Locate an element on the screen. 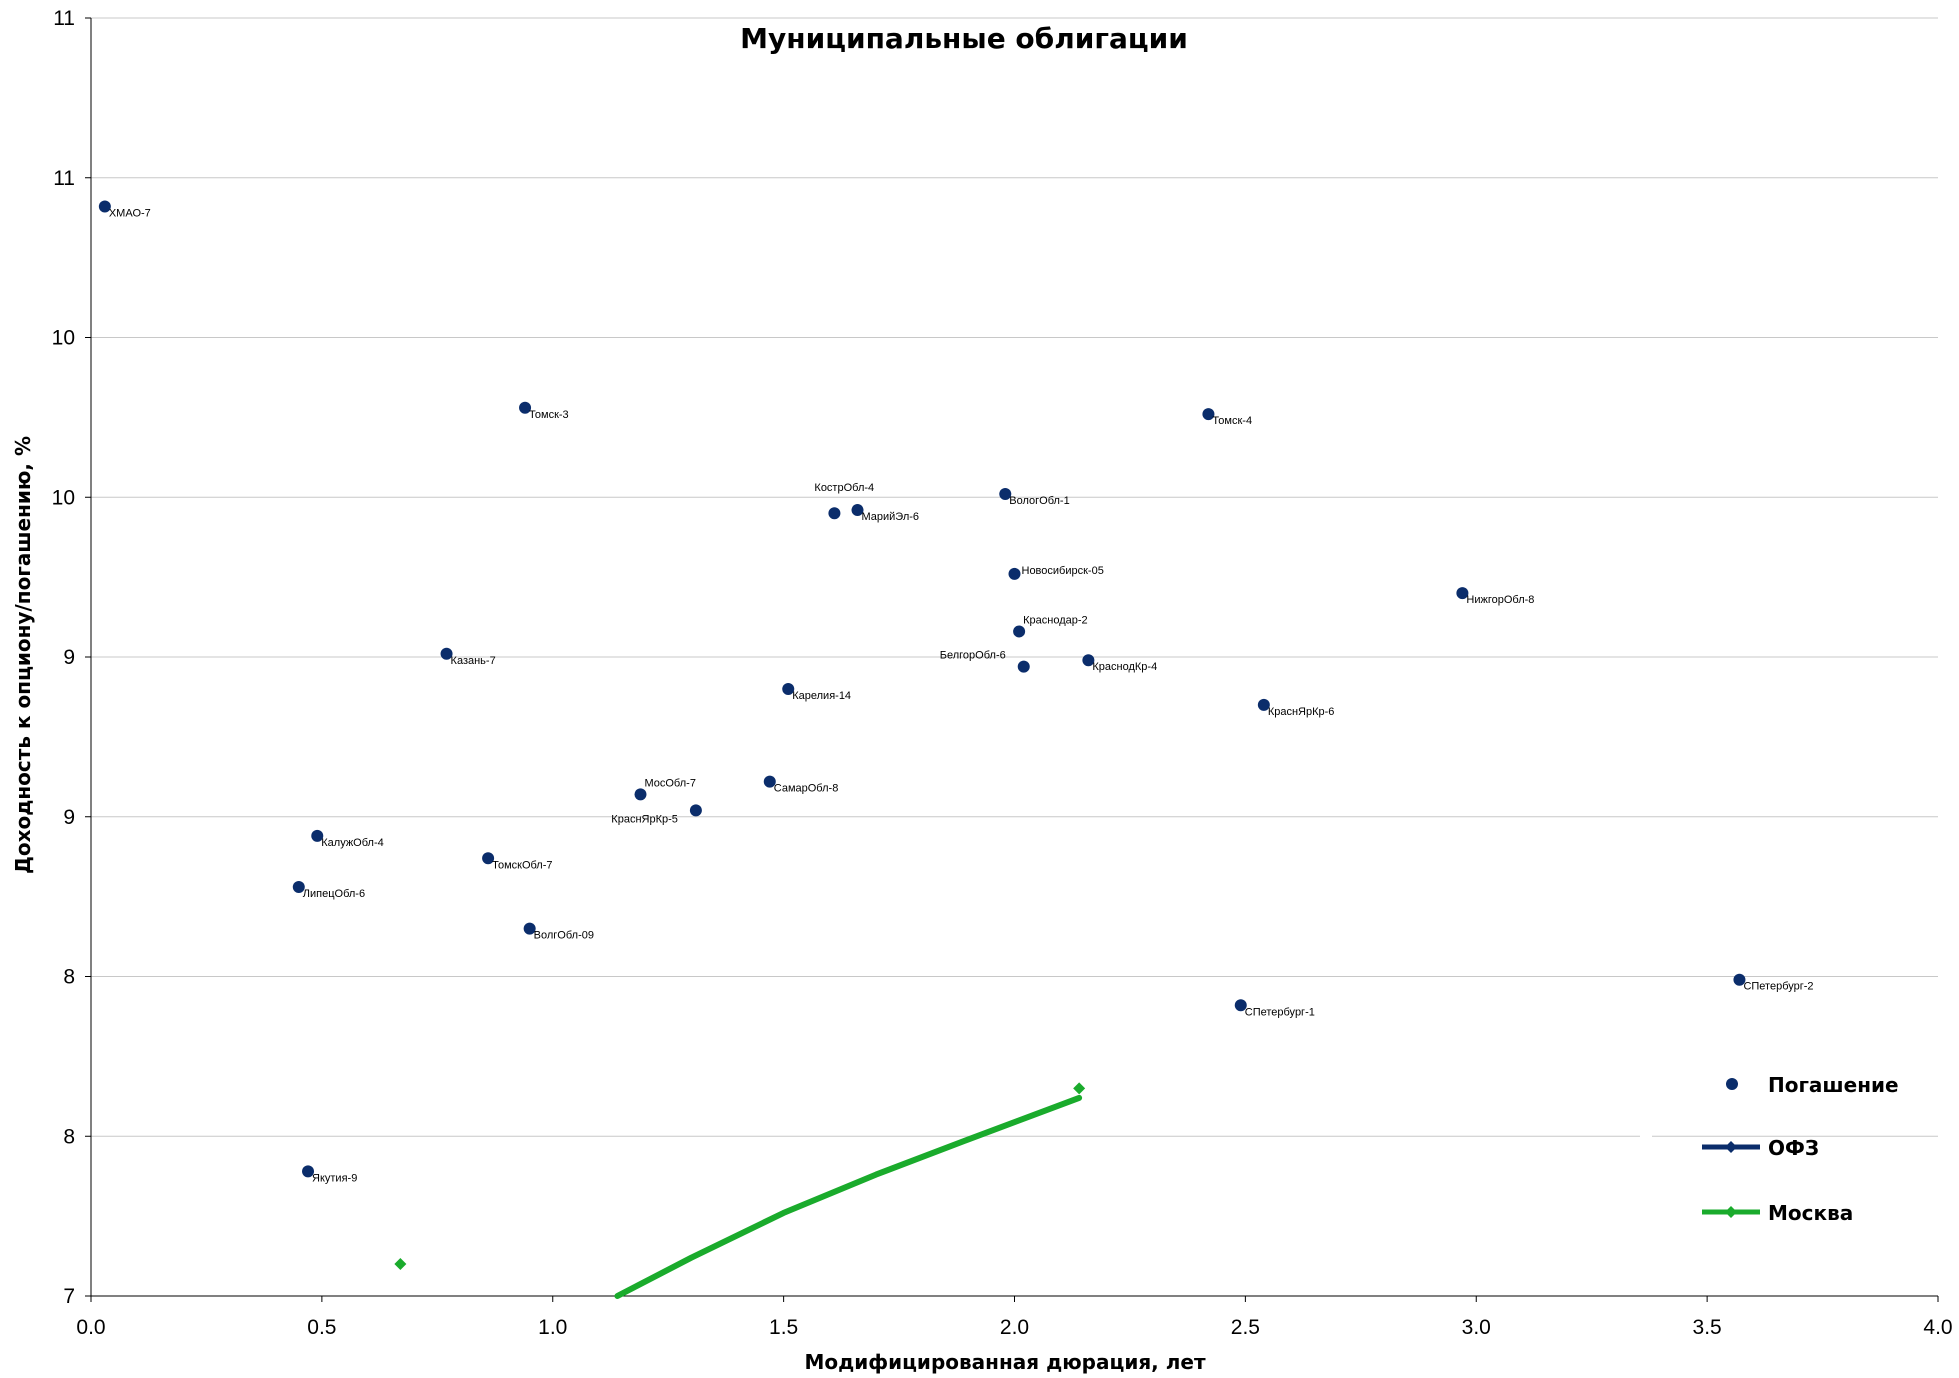 The width and height of the screenshot is (1959, 1378). point-label: СамарОбл-8 is located at coordinates (806, 789).